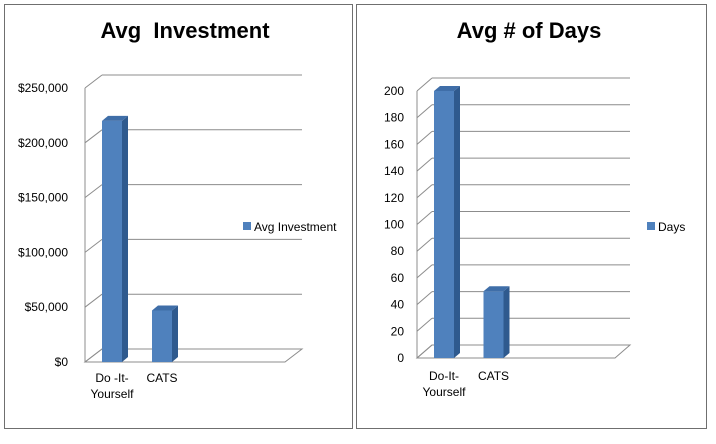 Image resolution: width=716 pixels, height=444 pixels. What do you see at coordinates (43, 88) in the screenshot?
I see `y-tick-label: $250,000` at bounding box center [43, 88].